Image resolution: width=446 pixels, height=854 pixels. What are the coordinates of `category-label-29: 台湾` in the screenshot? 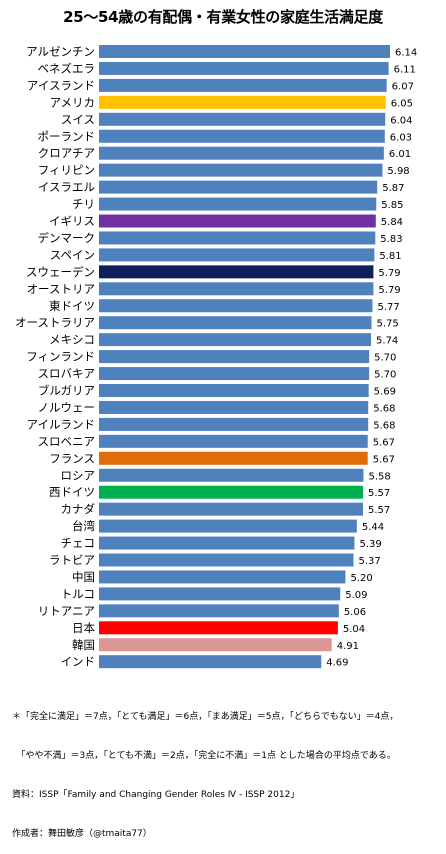 It's located at (83, 526).